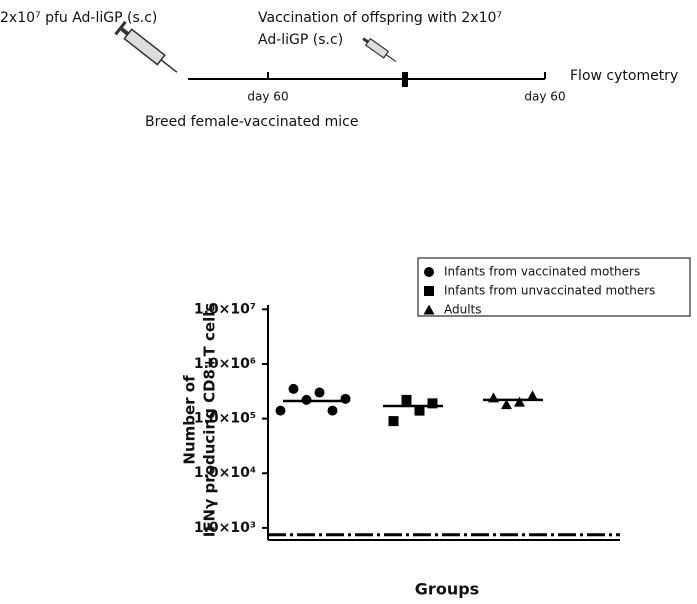  Describe the element at coordinates (190, 420) in the screenshot. I see `y-axis-label: Number of` at that location.